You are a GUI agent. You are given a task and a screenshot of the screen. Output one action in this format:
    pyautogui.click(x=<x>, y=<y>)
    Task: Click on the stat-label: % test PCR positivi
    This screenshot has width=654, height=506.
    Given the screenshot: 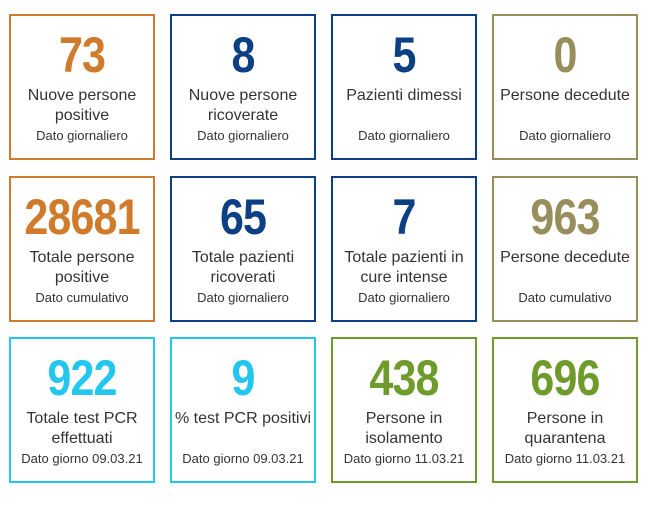 What is the action you would take?
    pyautogui.click(x=243, y=418)
    